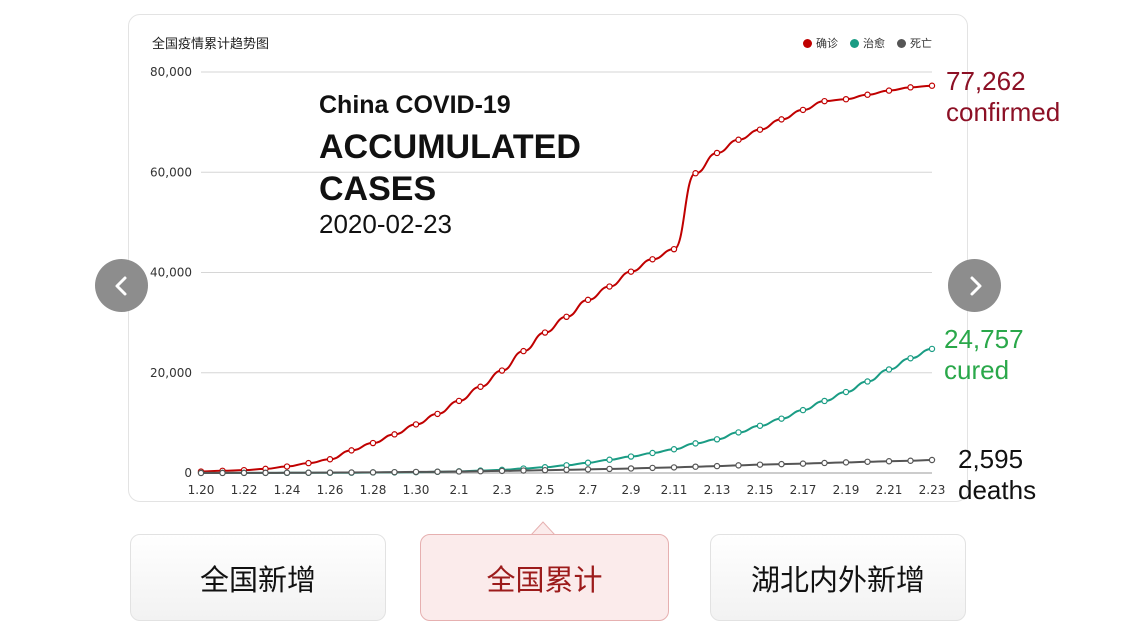 This screenshot has width=1121, height=631. I want to click on x-tick-label: 2.11, so click(674, 490).